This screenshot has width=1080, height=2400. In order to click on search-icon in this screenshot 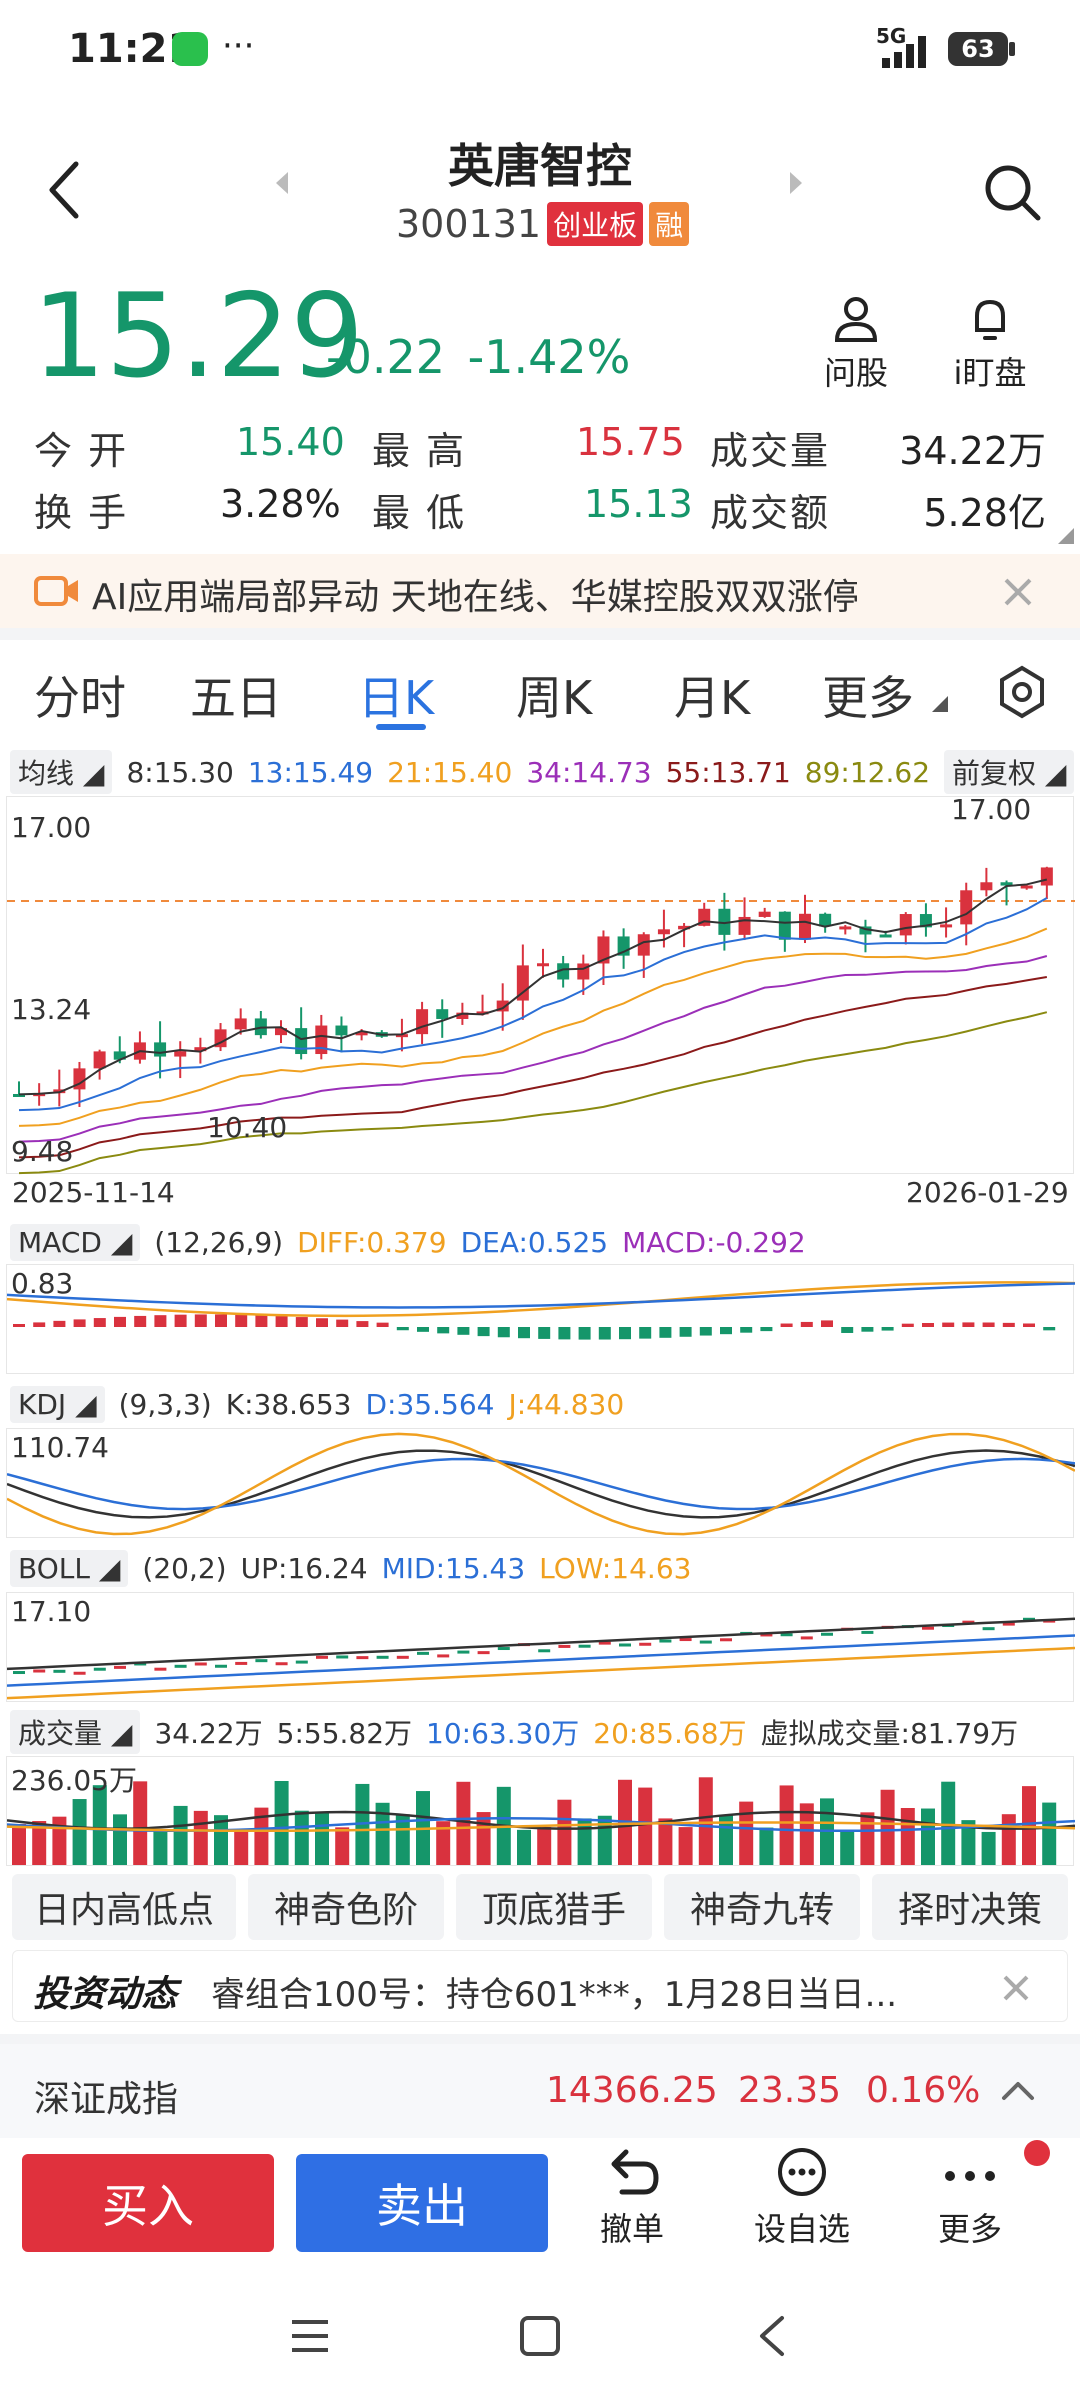, I will do `click(1012, 192)`.